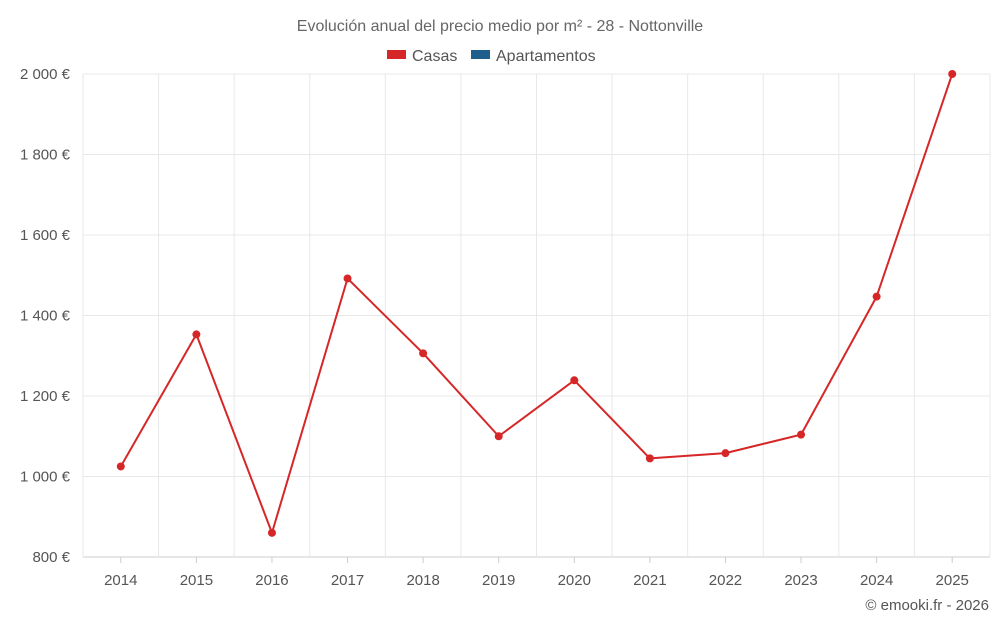 The image size is (1000, 625). I want to click on y-tick-label: 800 €, so click(51, 557).